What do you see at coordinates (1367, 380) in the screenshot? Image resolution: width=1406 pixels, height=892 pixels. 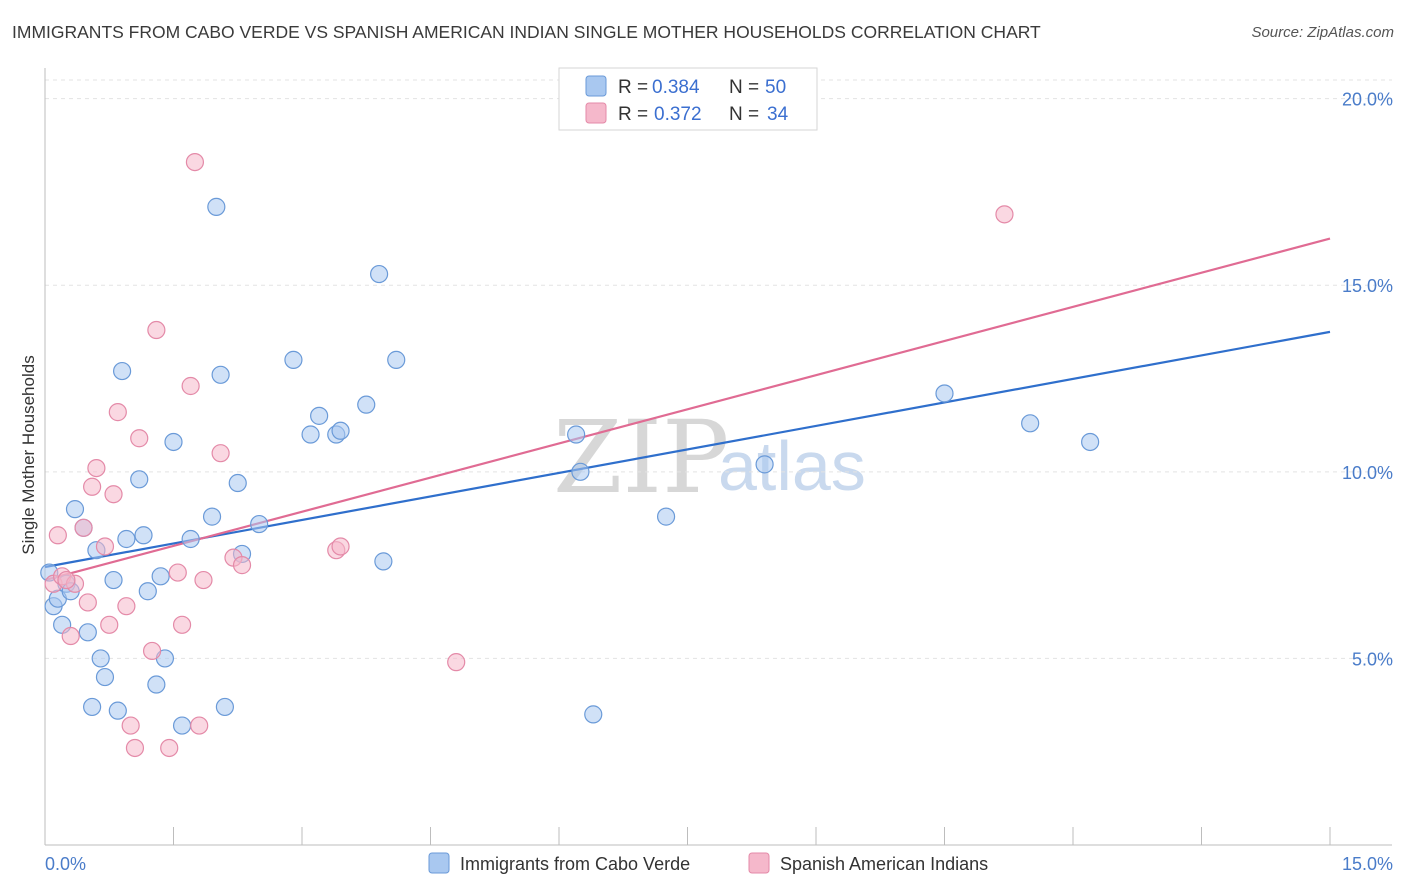 I see `y-tick-labels: 5.0% 10.0% 15.0% 20.0%` at bounding box center [1367, 380].